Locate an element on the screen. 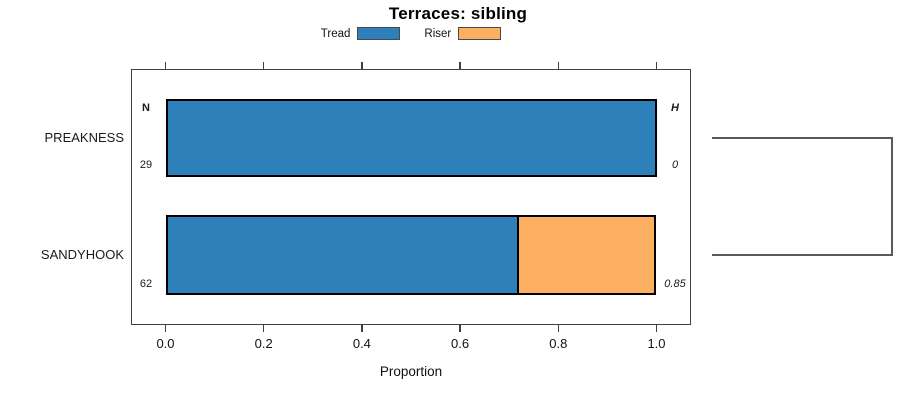  x-axis-label: Proportion is located at coordinates (411, 371).